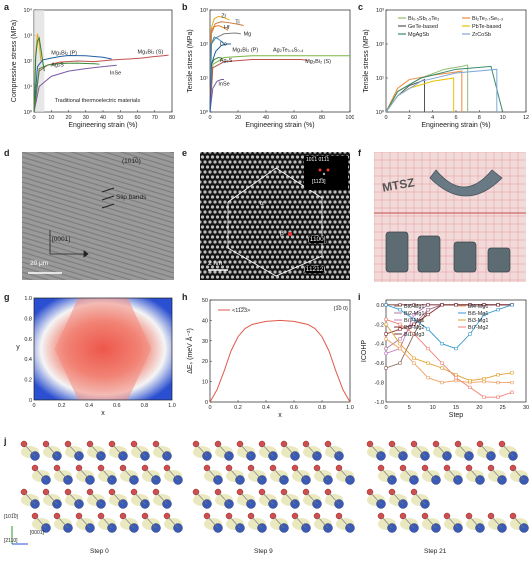 Image resolution: width=530 pixels, height=568 pixels. Describe the element at coordinates (478, 307) in the screenshot. I see `legend-label: Bi4-Mg1` at that location.